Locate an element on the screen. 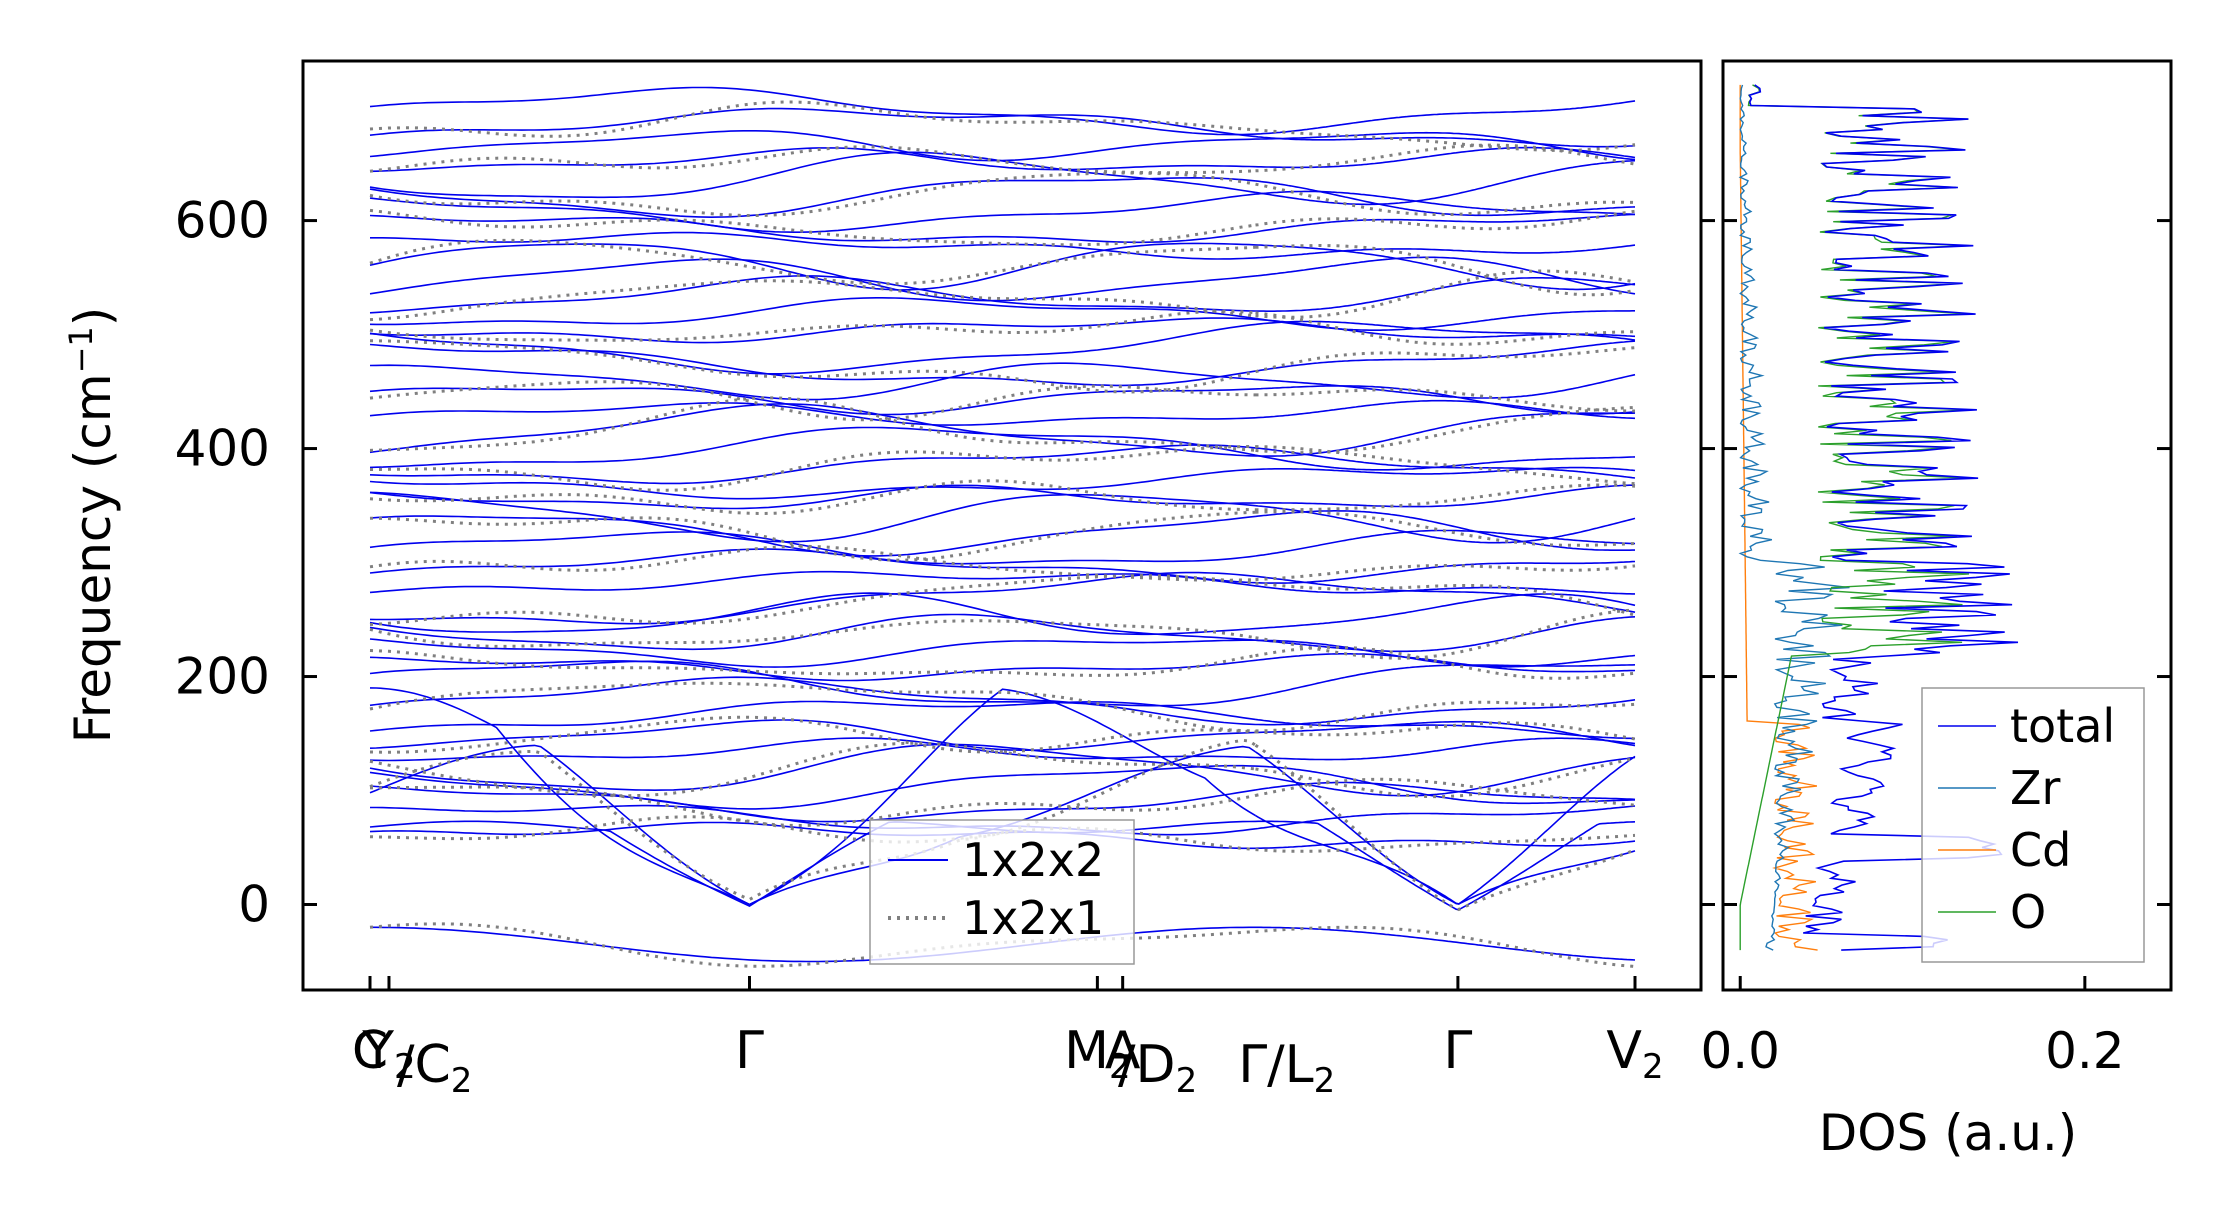  high-symmetry-label: V2 is located at coordinates (1634, 1054).